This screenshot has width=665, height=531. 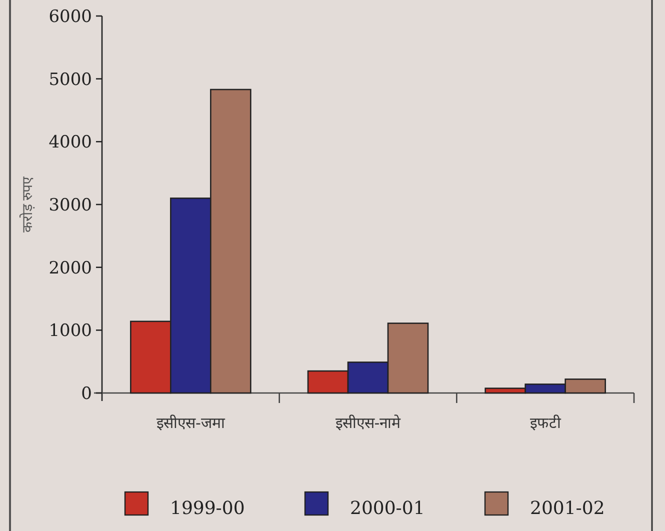 I want to click on x-tick-label: इसीएस-जमा, so click(x=191, y=423).